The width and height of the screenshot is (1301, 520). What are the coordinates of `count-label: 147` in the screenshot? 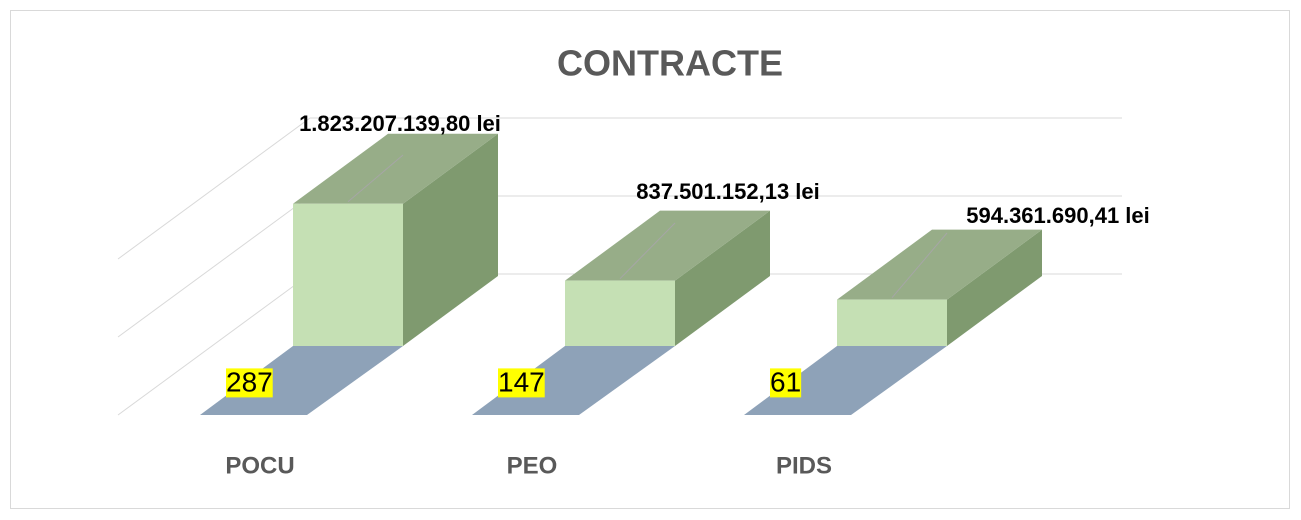 It's located at (521, 381).